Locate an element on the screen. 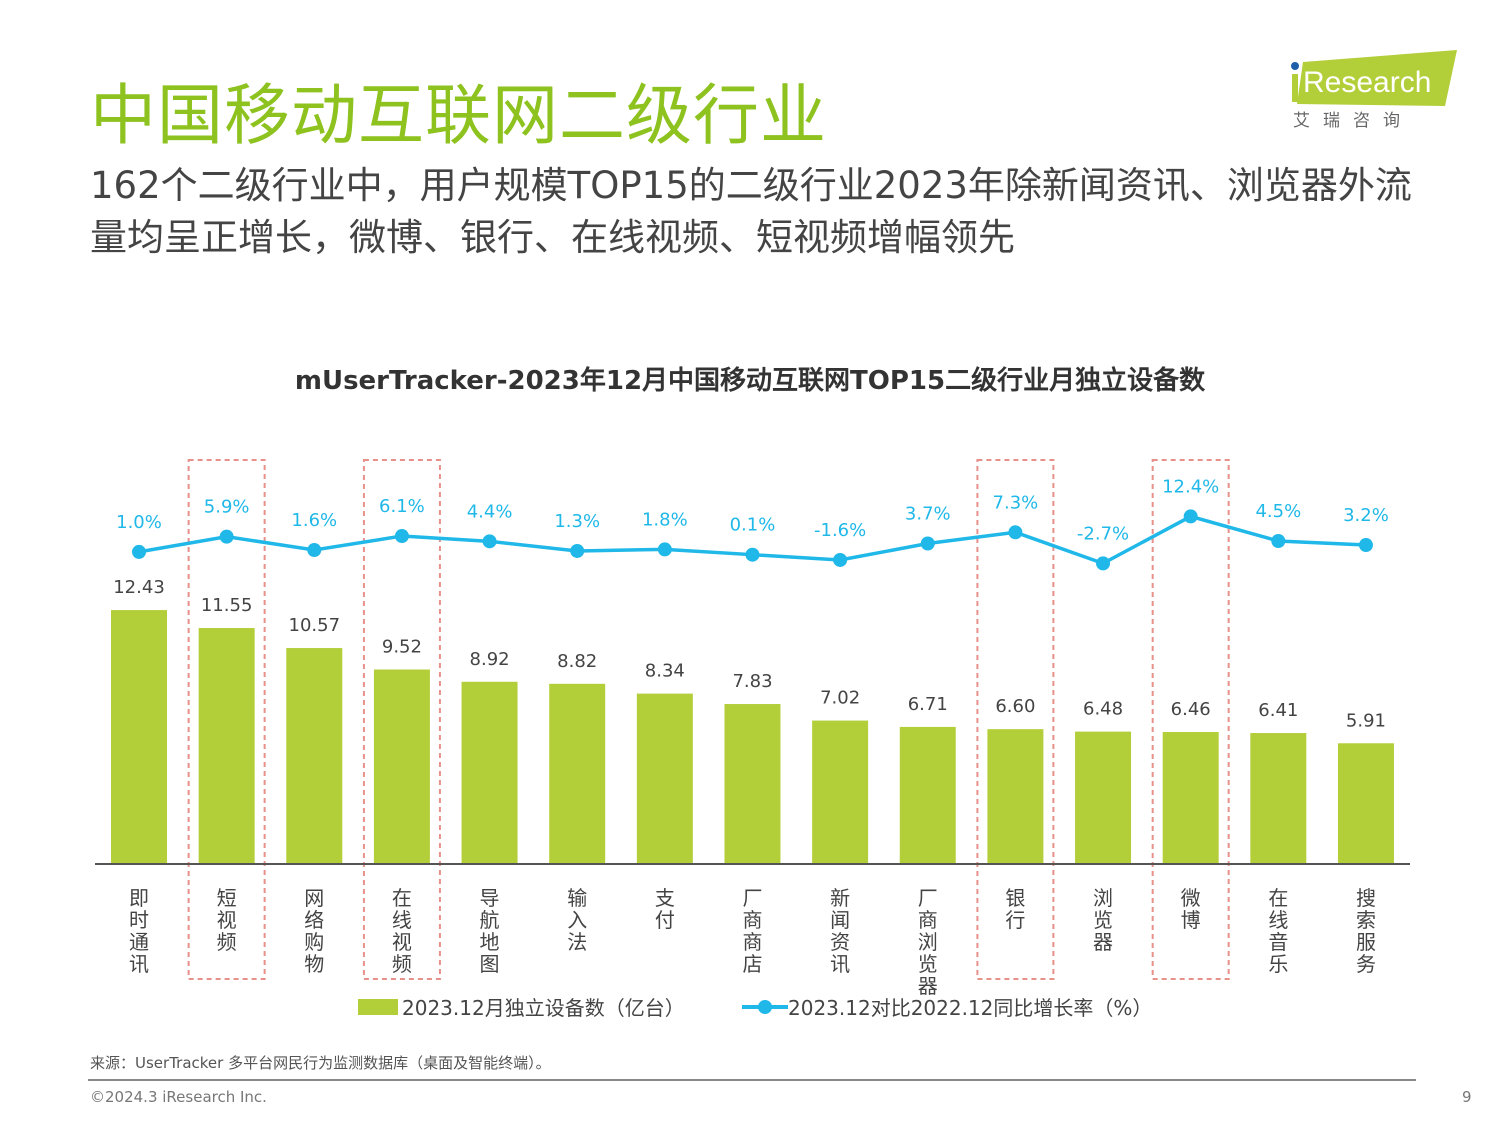 Image resolution: width=1500 pixels, height=1125 pixels. source-note: 来源：UserTracker 多平台网民行为监测数据库（桌面及智能终端）。 is located at coordinates (320, 1063).